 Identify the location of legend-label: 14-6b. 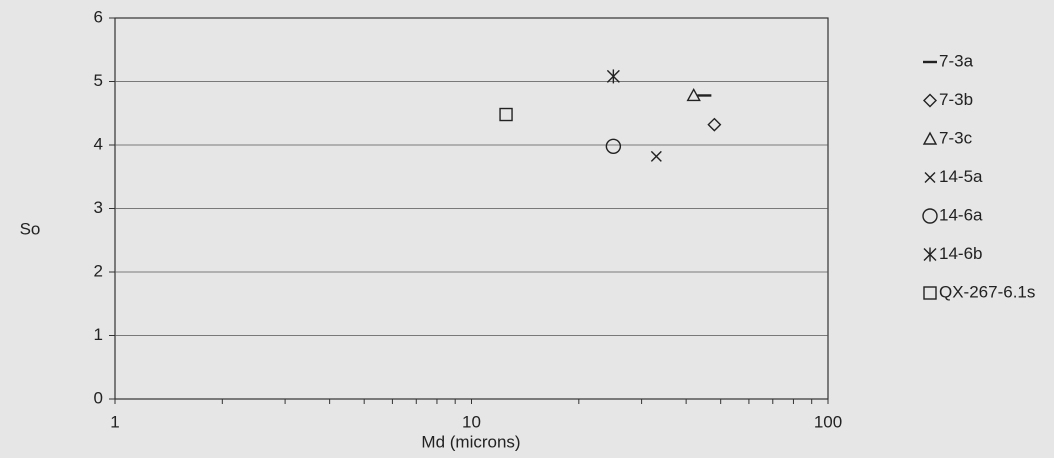
(960, 253).